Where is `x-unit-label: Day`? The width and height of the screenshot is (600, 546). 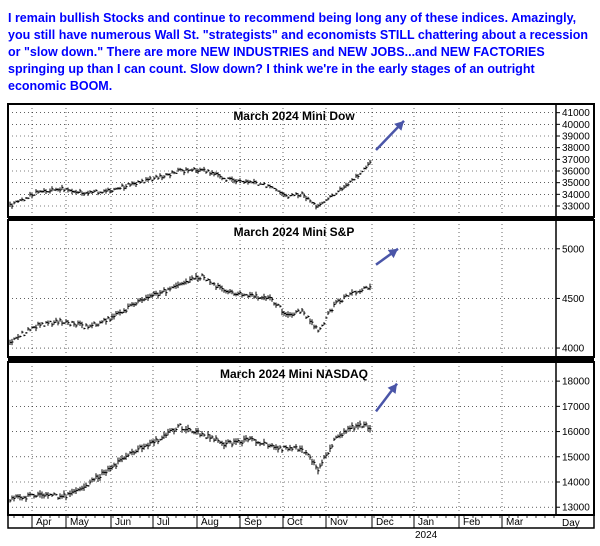 x-unit-label: Day is located at coordinates (571, 523).